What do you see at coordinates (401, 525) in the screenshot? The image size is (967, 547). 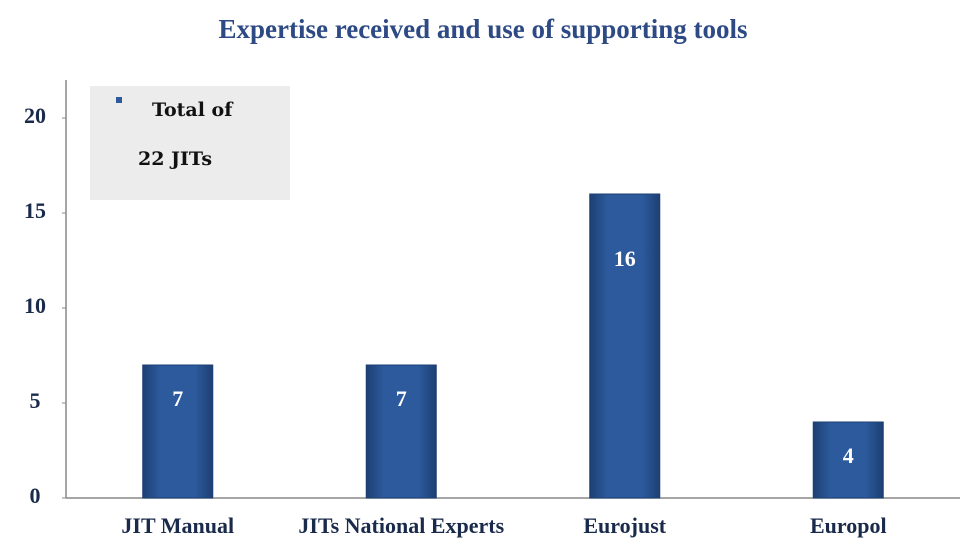 I see `x-tick-label: JITs National Experts` at bounding box center [401, 525].